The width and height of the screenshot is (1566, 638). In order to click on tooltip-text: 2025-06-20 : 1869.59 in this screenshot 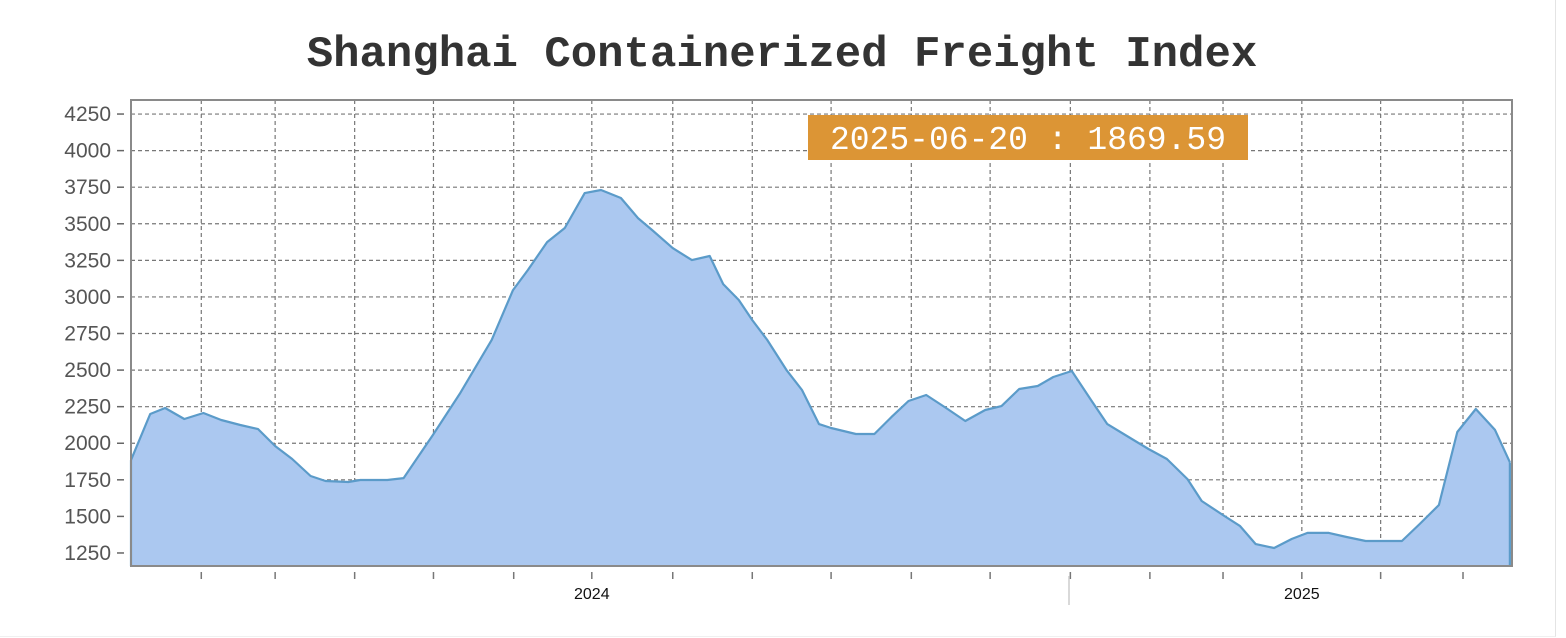, I will do `click(1028, 140)`.